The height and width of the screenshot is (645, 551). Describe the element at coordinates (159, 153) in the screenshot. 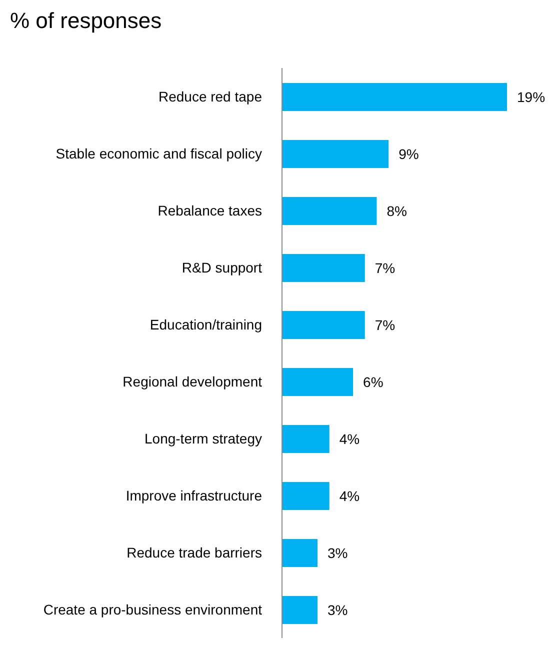

I see `y-tick-label: Stable economic and fiscal policy` at that location.